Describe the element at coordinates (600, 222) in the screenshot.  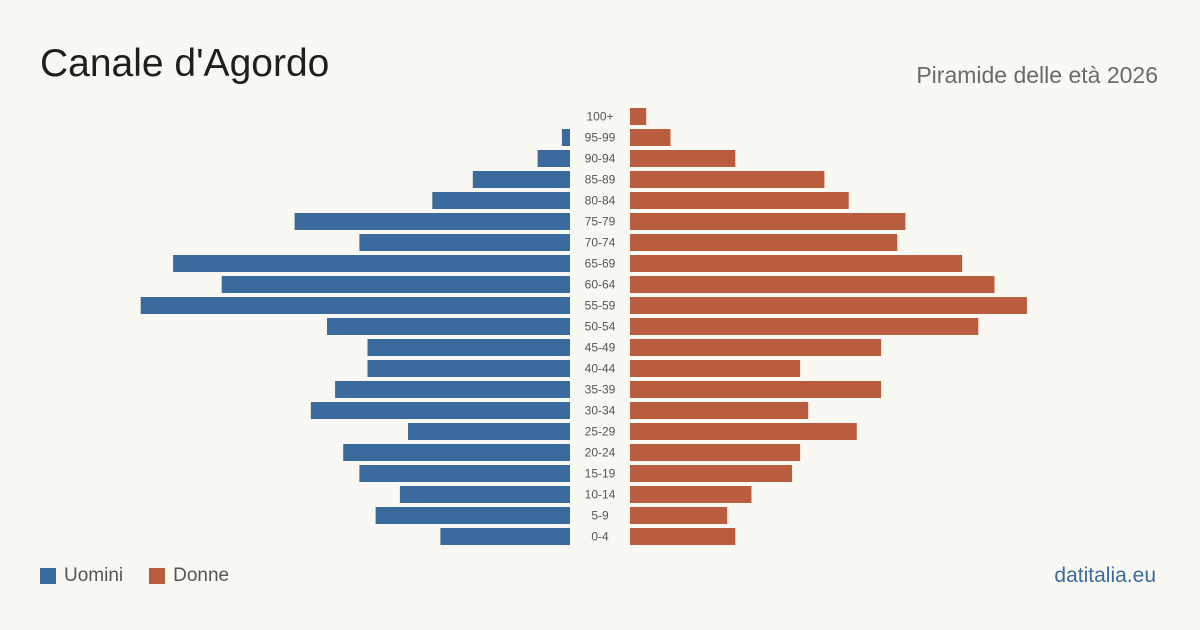
I see `age-label-75-79: 75-79` at that location.